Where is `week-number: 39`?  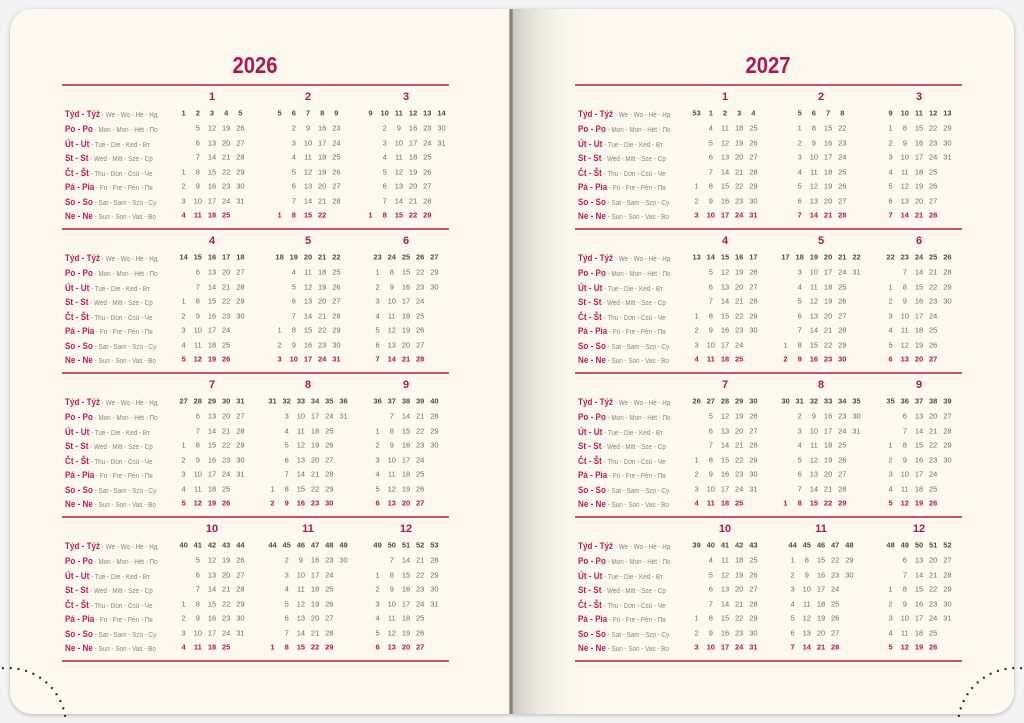
week-number: 39 is located at coordinates (696, 545).